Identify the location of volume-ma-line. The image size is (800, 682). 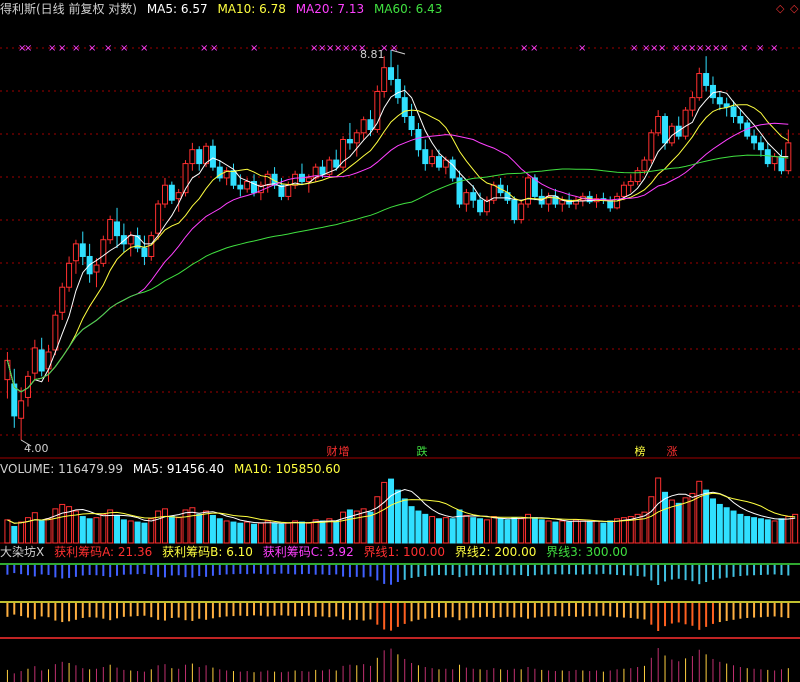
(401, 508).